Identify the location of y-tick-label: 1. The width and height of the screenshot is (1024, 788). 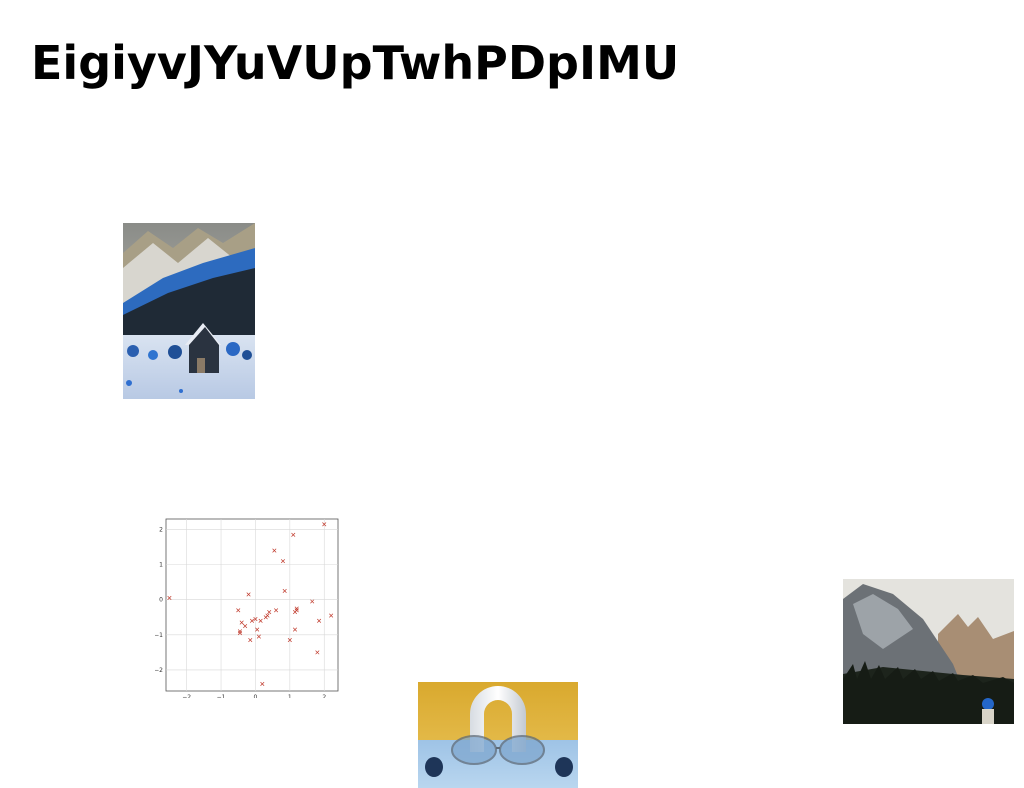
(161, 565).